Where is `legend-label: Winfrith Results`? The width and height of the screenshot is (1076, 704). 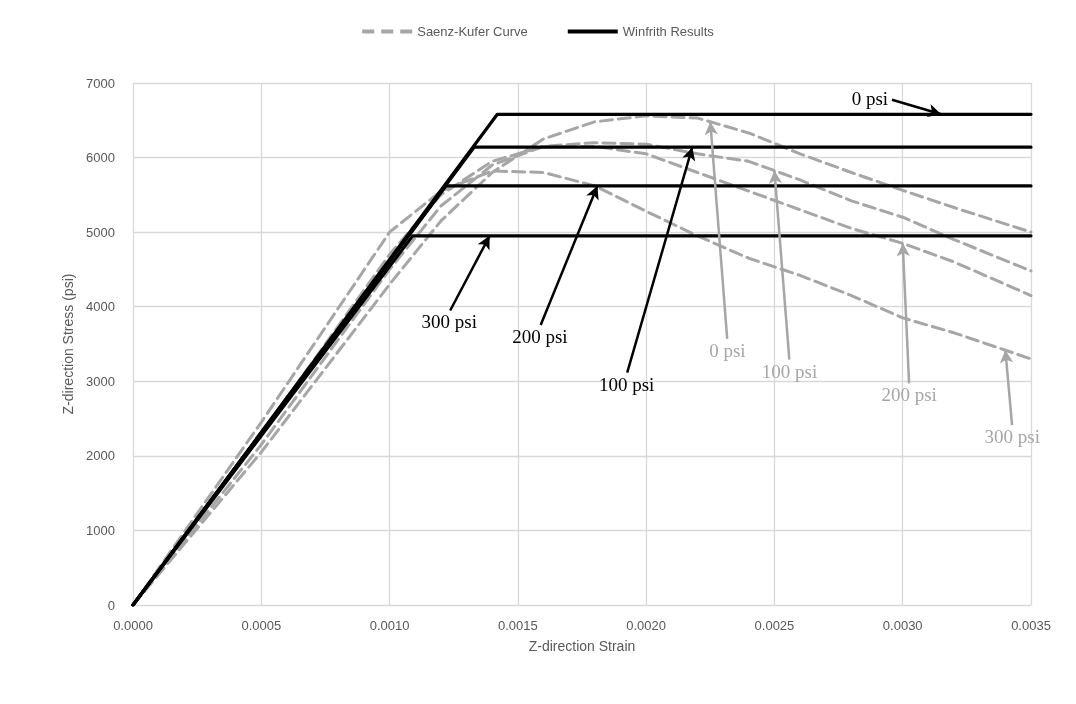 legend-label: Winfrith Results is located at coordinates (668, 31).